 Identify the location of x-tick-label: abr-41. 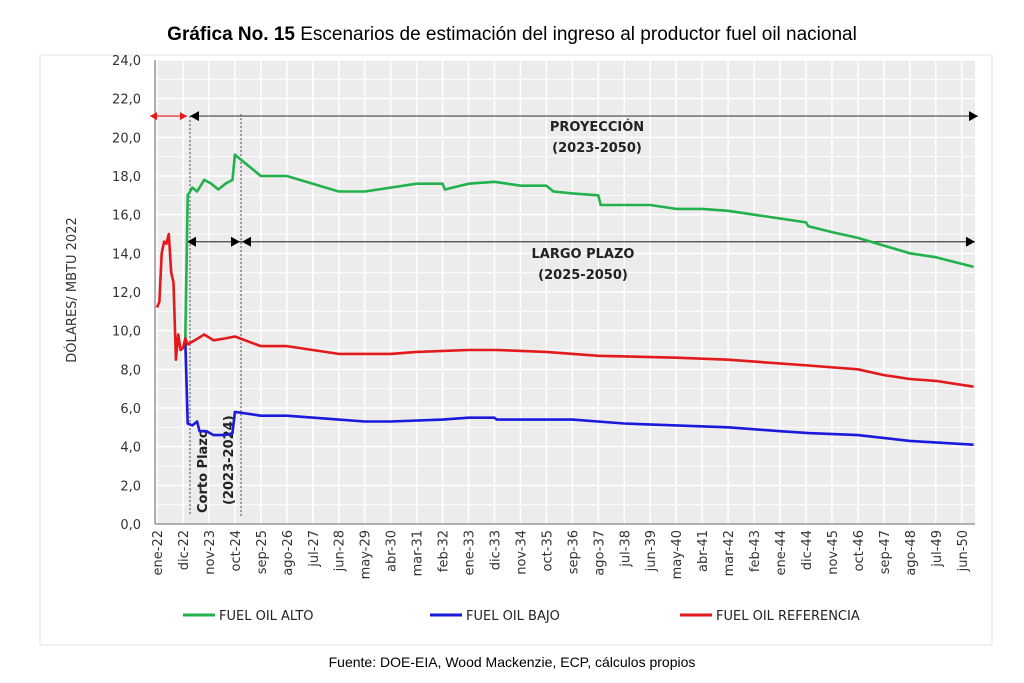
(703, 551).